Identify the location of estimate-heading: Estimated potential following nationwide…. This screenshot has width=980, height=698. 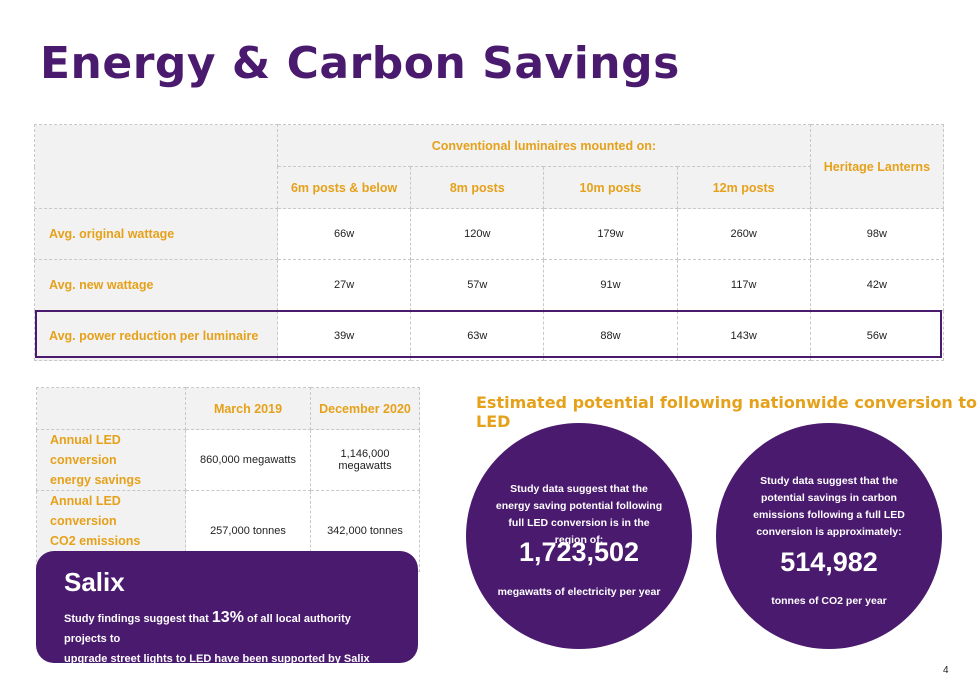
(726, 412).